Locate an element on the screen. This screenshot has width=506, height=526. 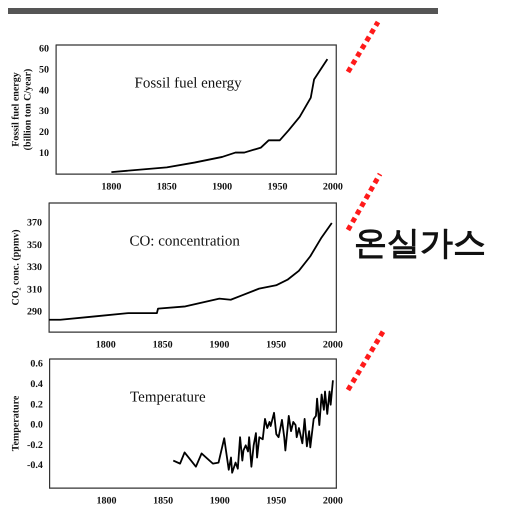
y-axis-title: Fossil fuel energy (billion ton C/year) is located at coordinates (22, 109).